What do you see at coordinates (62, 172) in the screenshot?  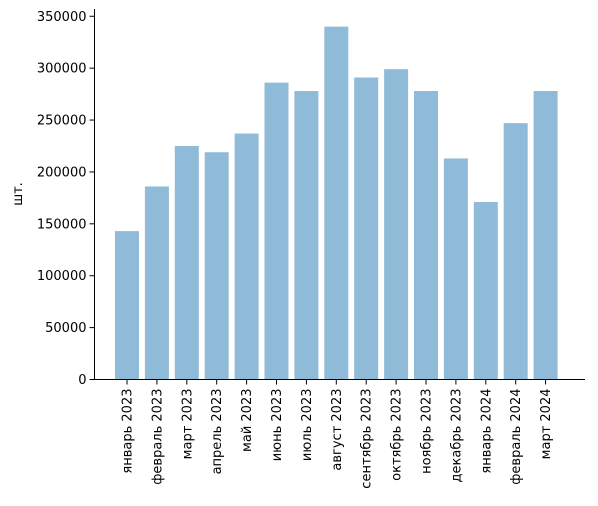 I see `y-tick-label: 200000` at bounding box center [62, 172].